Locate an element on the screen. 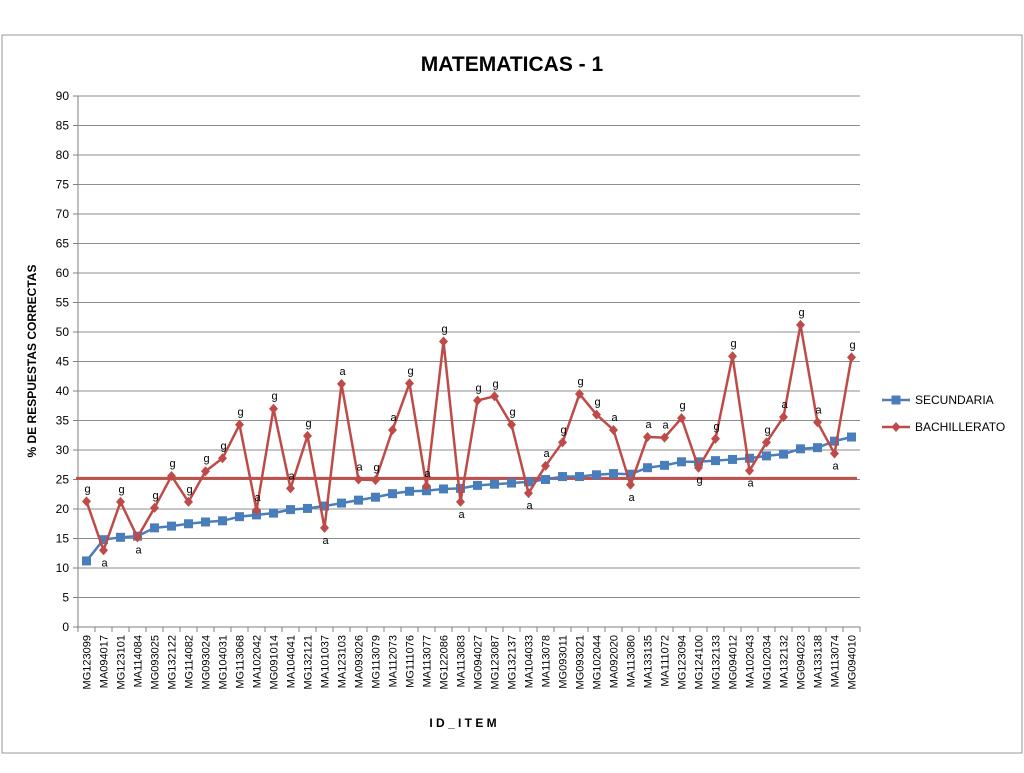 This screenshot has width=1024, height=773. x-tick-label: MA112073 is located at coordinates (394, 661).